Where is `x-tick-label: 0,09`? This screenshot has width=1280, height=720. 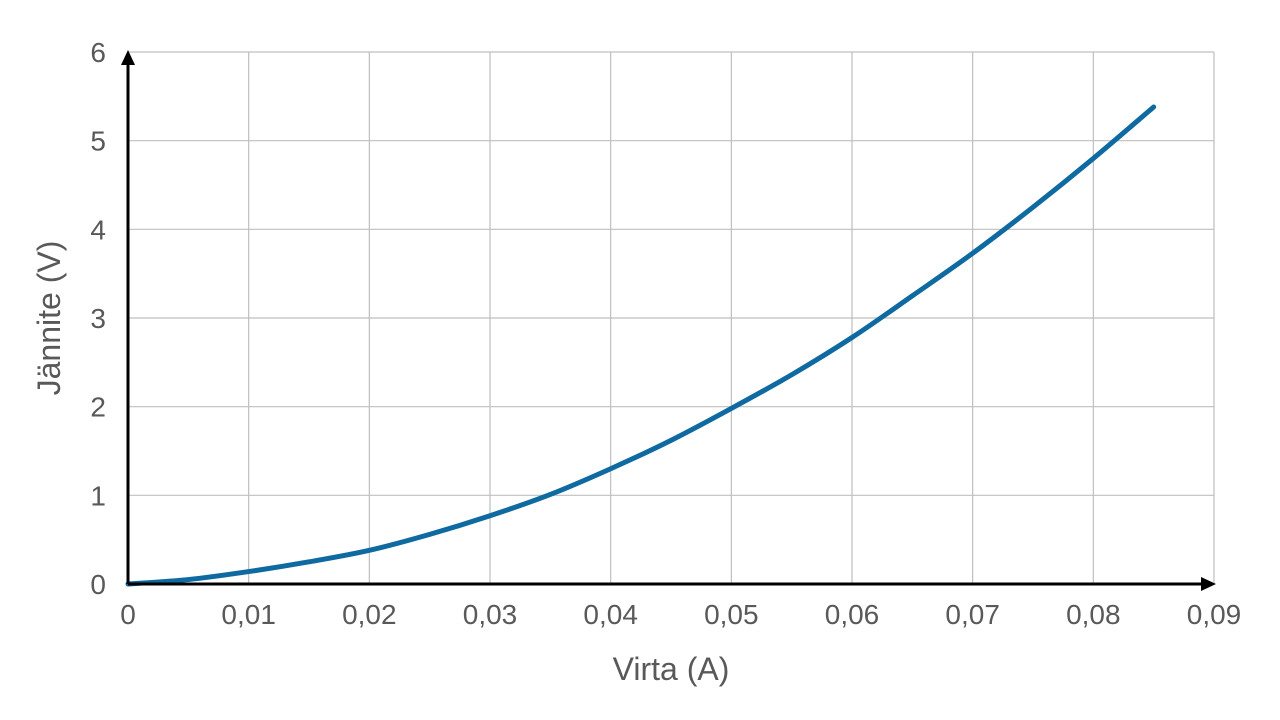
x-tick-label: 0,09 is located at coordinates (1214, 614).